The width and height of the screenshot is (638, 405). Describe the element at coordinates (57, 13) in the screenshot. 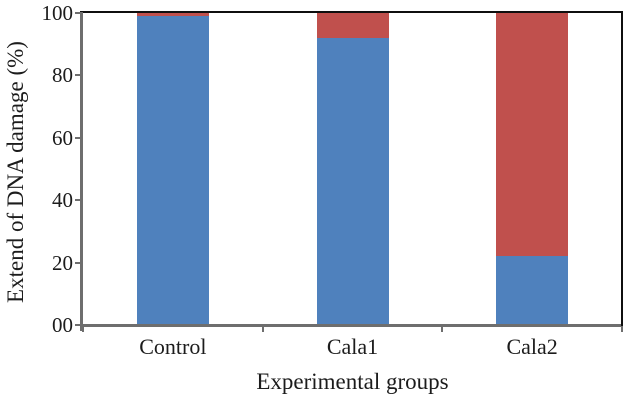

I see `y-tick-label: 100` at that location.